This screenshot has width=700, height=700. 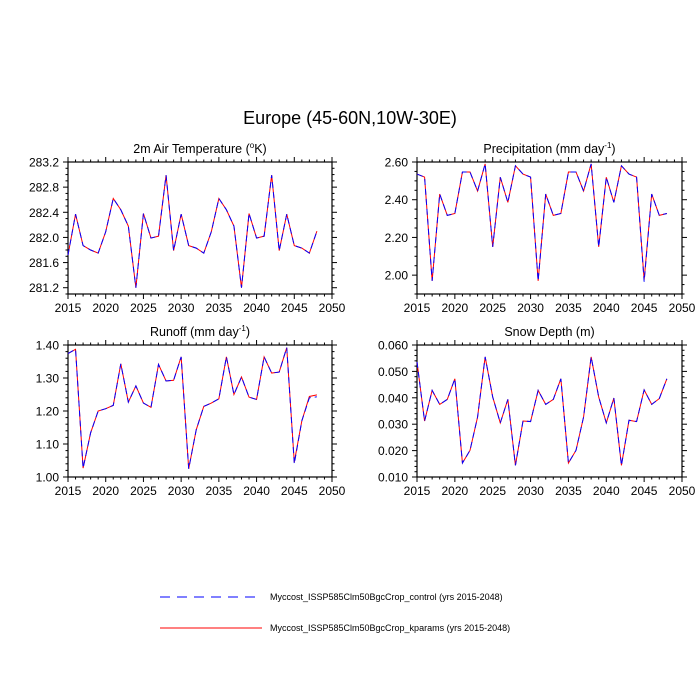 What do you see at coordinates (44, 263) in the screenshot?
I see `y-tick-label: 281.6` at bounding box center [44, 263].